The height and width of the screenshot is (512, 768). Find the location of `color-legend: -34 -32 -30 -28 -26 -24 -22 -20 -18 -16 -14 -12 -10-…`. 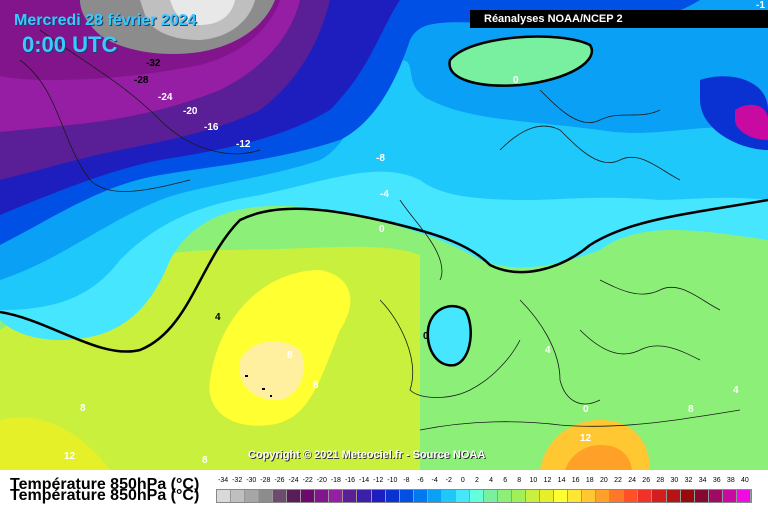

color-legend: -34 -32 -30 -28 -26 -24 -22 -20 -18 -16 -14 -12 -10-… is located at coordinates (484, 492).